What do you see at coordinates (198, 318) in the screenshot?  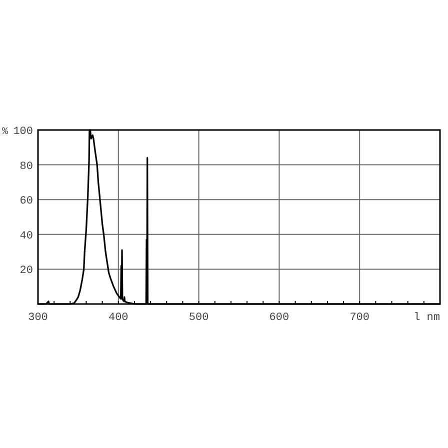 I see `x-tick-label: 500` at bounding box center [198, 318].